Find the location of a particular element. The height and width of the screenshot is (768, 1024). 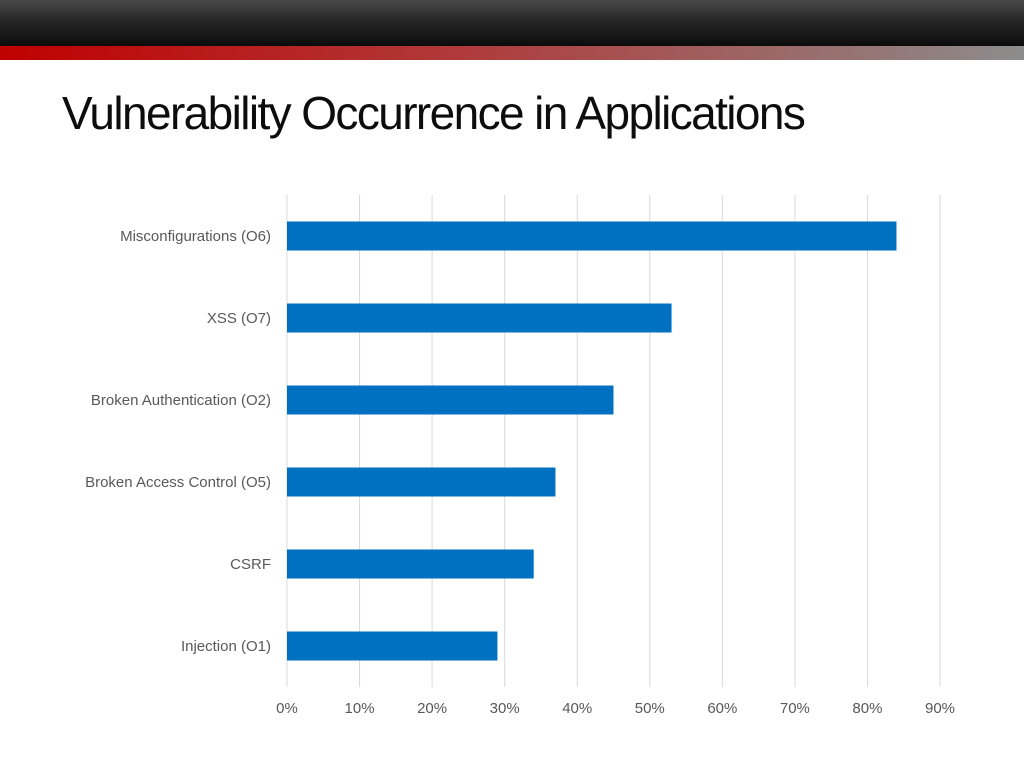

x-tick-label: 50% is located at coordinates (650, 708).